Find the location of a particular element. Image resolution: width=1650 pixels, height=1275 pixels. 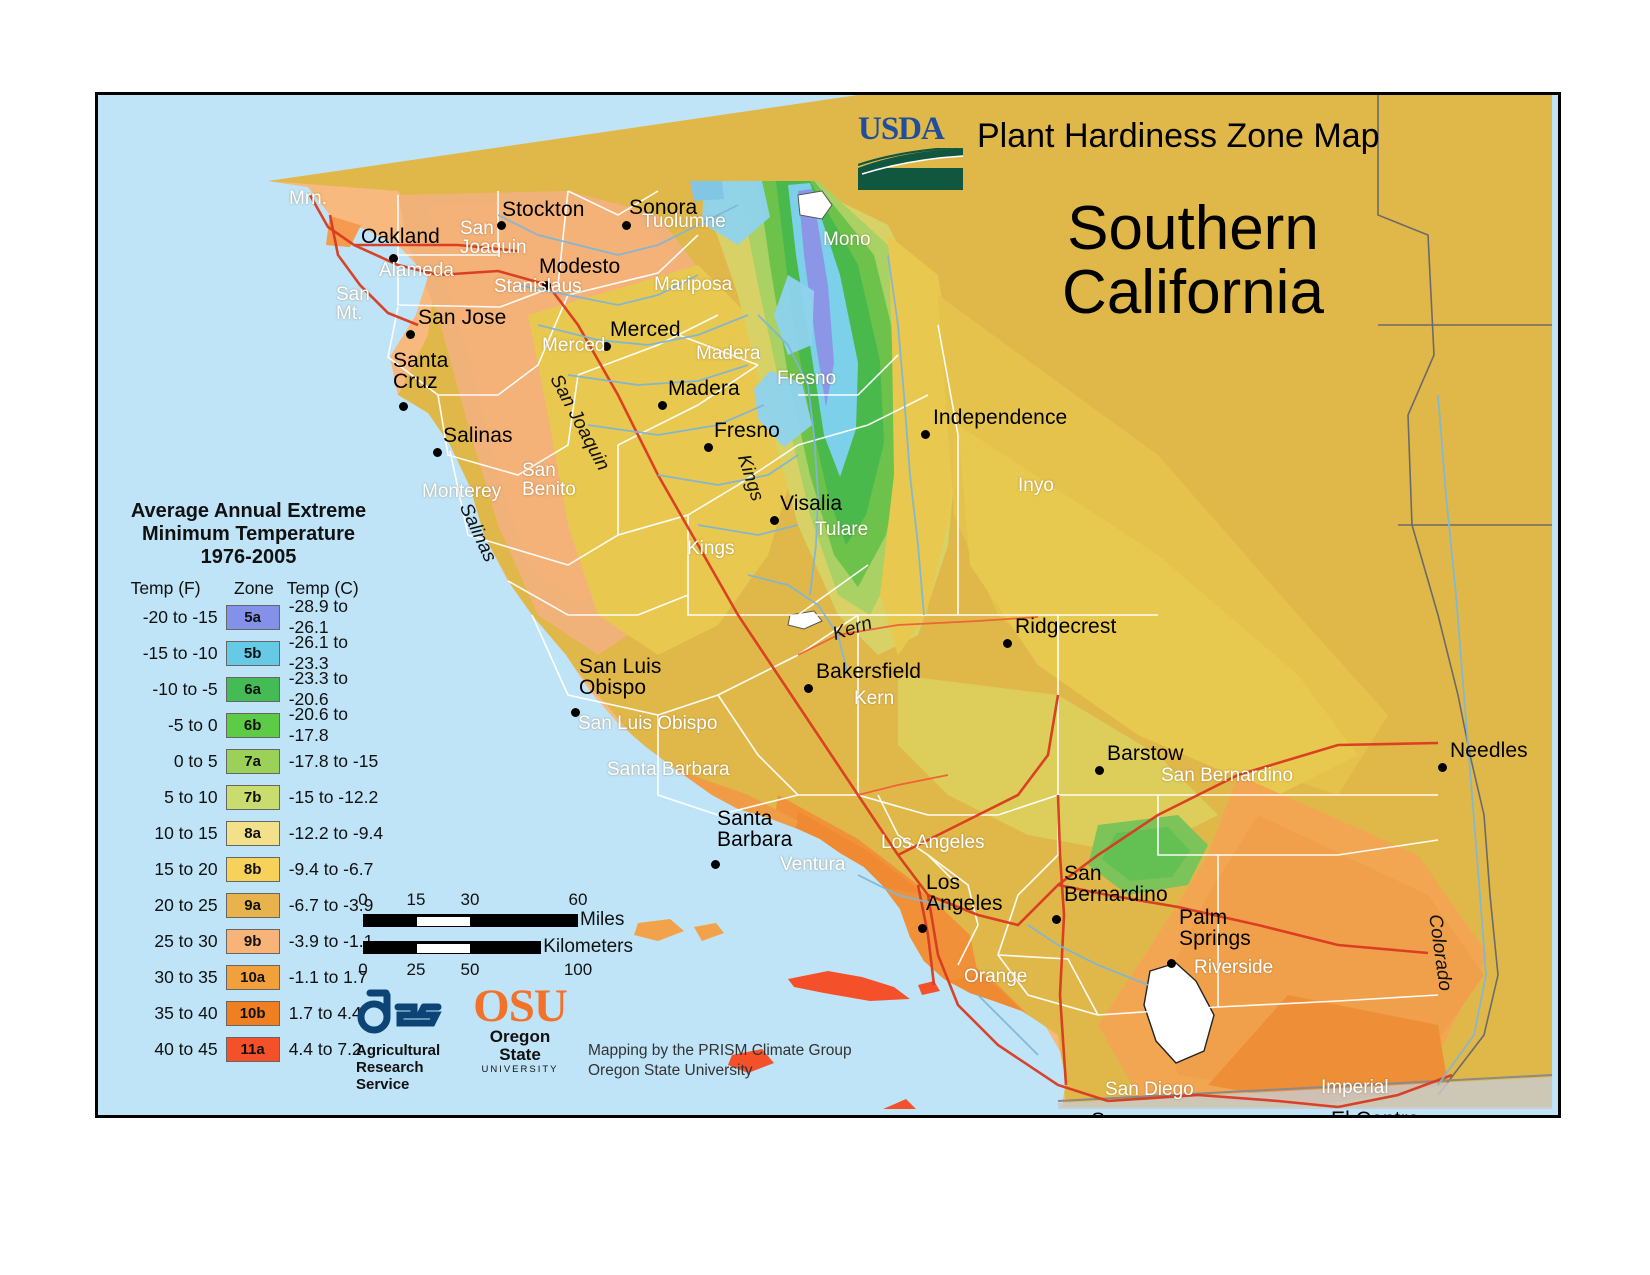

legend-zone-swatch: 9b is located at coordinates (252, 941).